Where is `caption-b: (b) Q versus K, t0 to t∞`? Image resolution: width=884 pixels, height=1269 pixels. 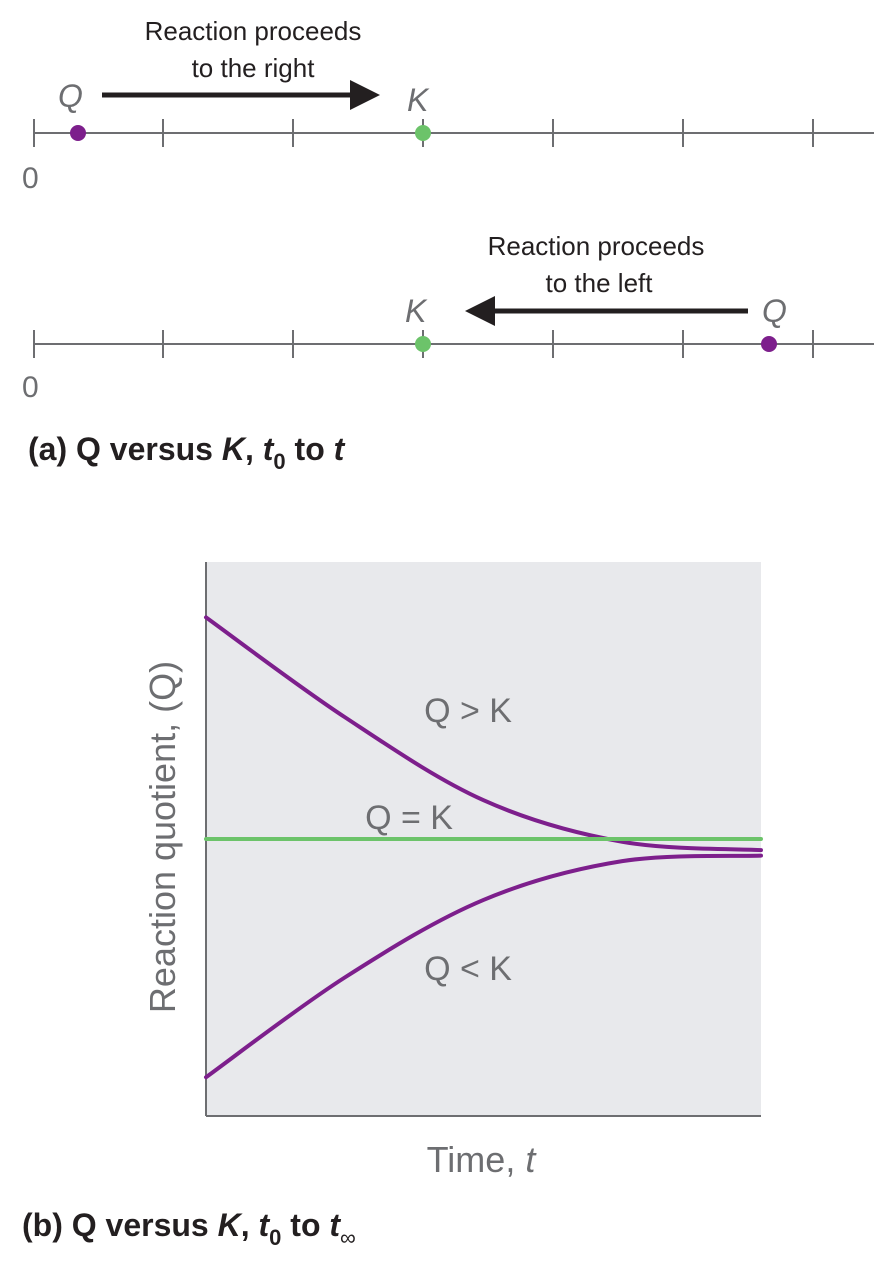 caption-b: (b) Q versus K, t0 to t∞ is located at coordinates (189, 1228).